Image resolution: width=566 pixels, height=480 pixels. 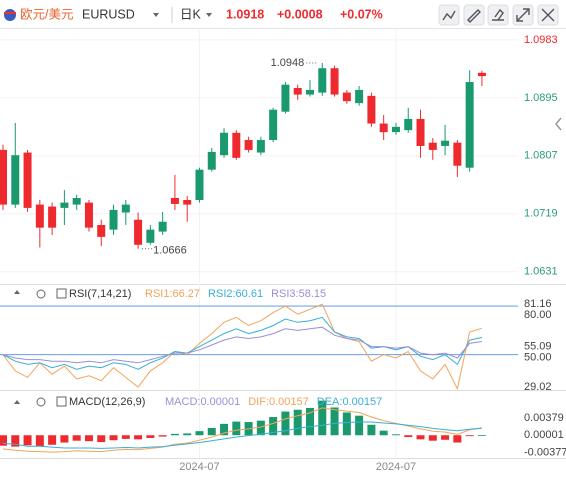 I want to click on axis-label: 81.16, so click(x=538, y=304).